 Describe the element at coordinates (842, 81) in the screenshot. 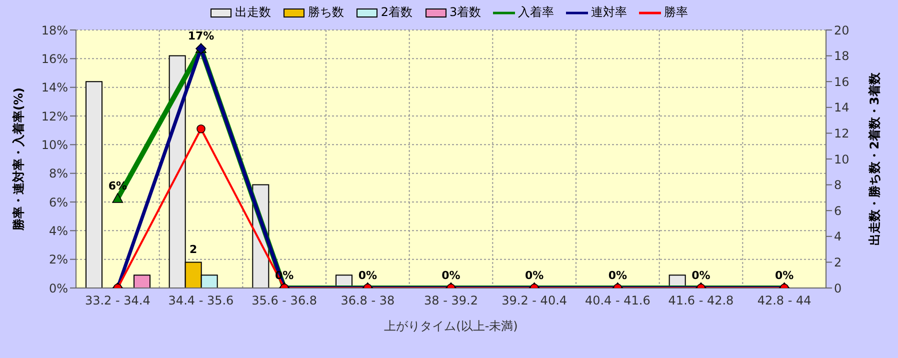

I see `y2-tick-label: 16` at that location.